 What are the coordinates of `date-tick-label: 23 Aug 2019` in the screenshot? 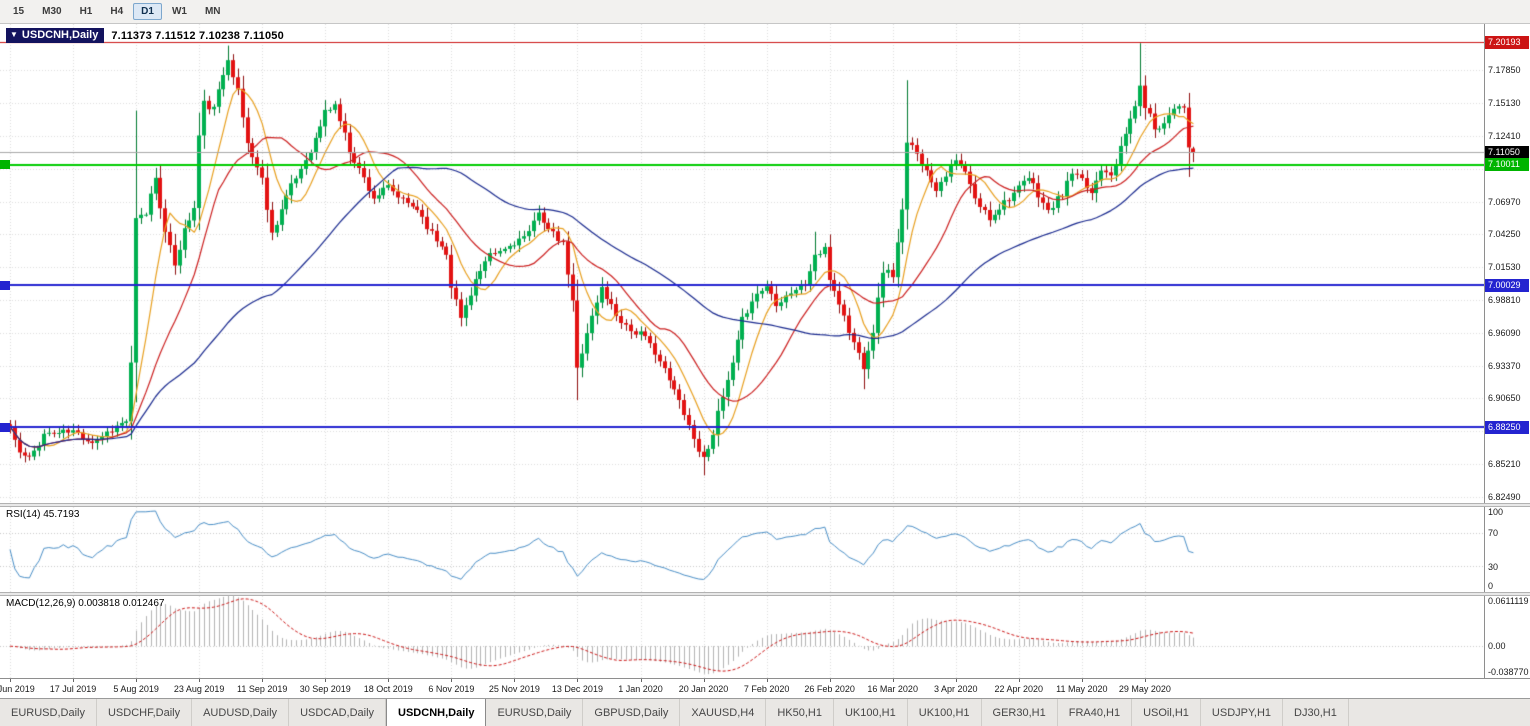 It's located at (199, 689).